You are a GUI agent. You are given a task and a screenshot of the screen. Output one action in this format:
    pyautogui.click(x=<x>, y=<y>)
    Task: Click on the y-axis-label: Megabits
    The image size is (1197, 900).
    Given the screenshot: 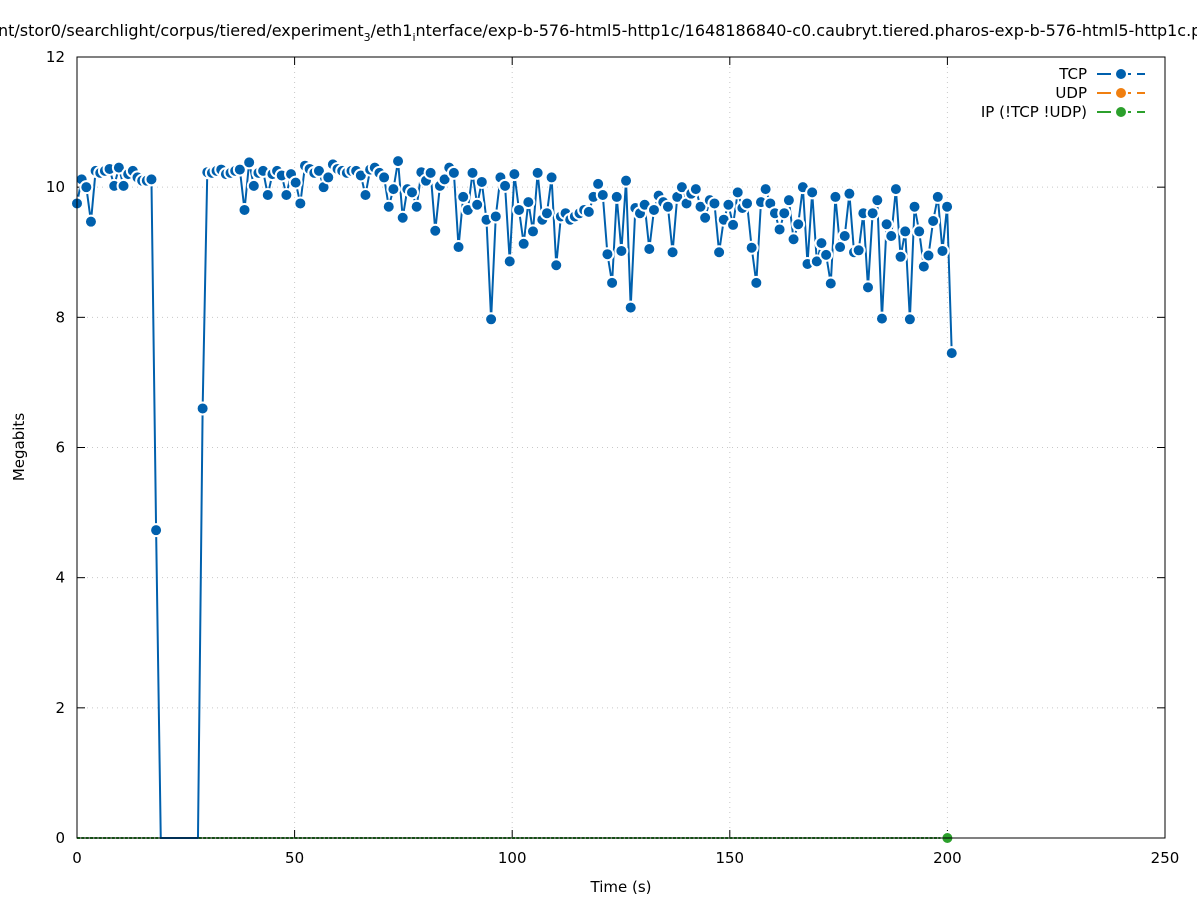 What is the action you would take?
    pyautogui.click(x=19, y=447)
    